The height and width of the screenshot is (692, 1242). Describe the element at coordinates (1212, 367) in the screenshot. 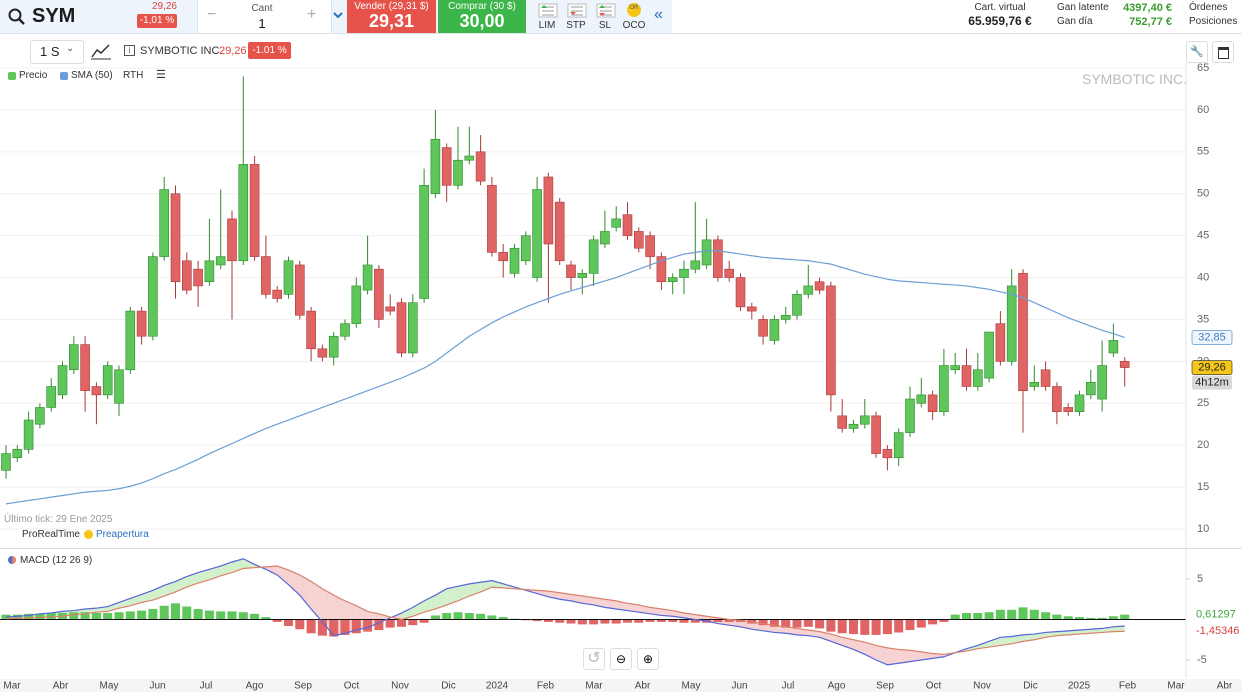

I see `price-tag-label: 29,26` at that location.